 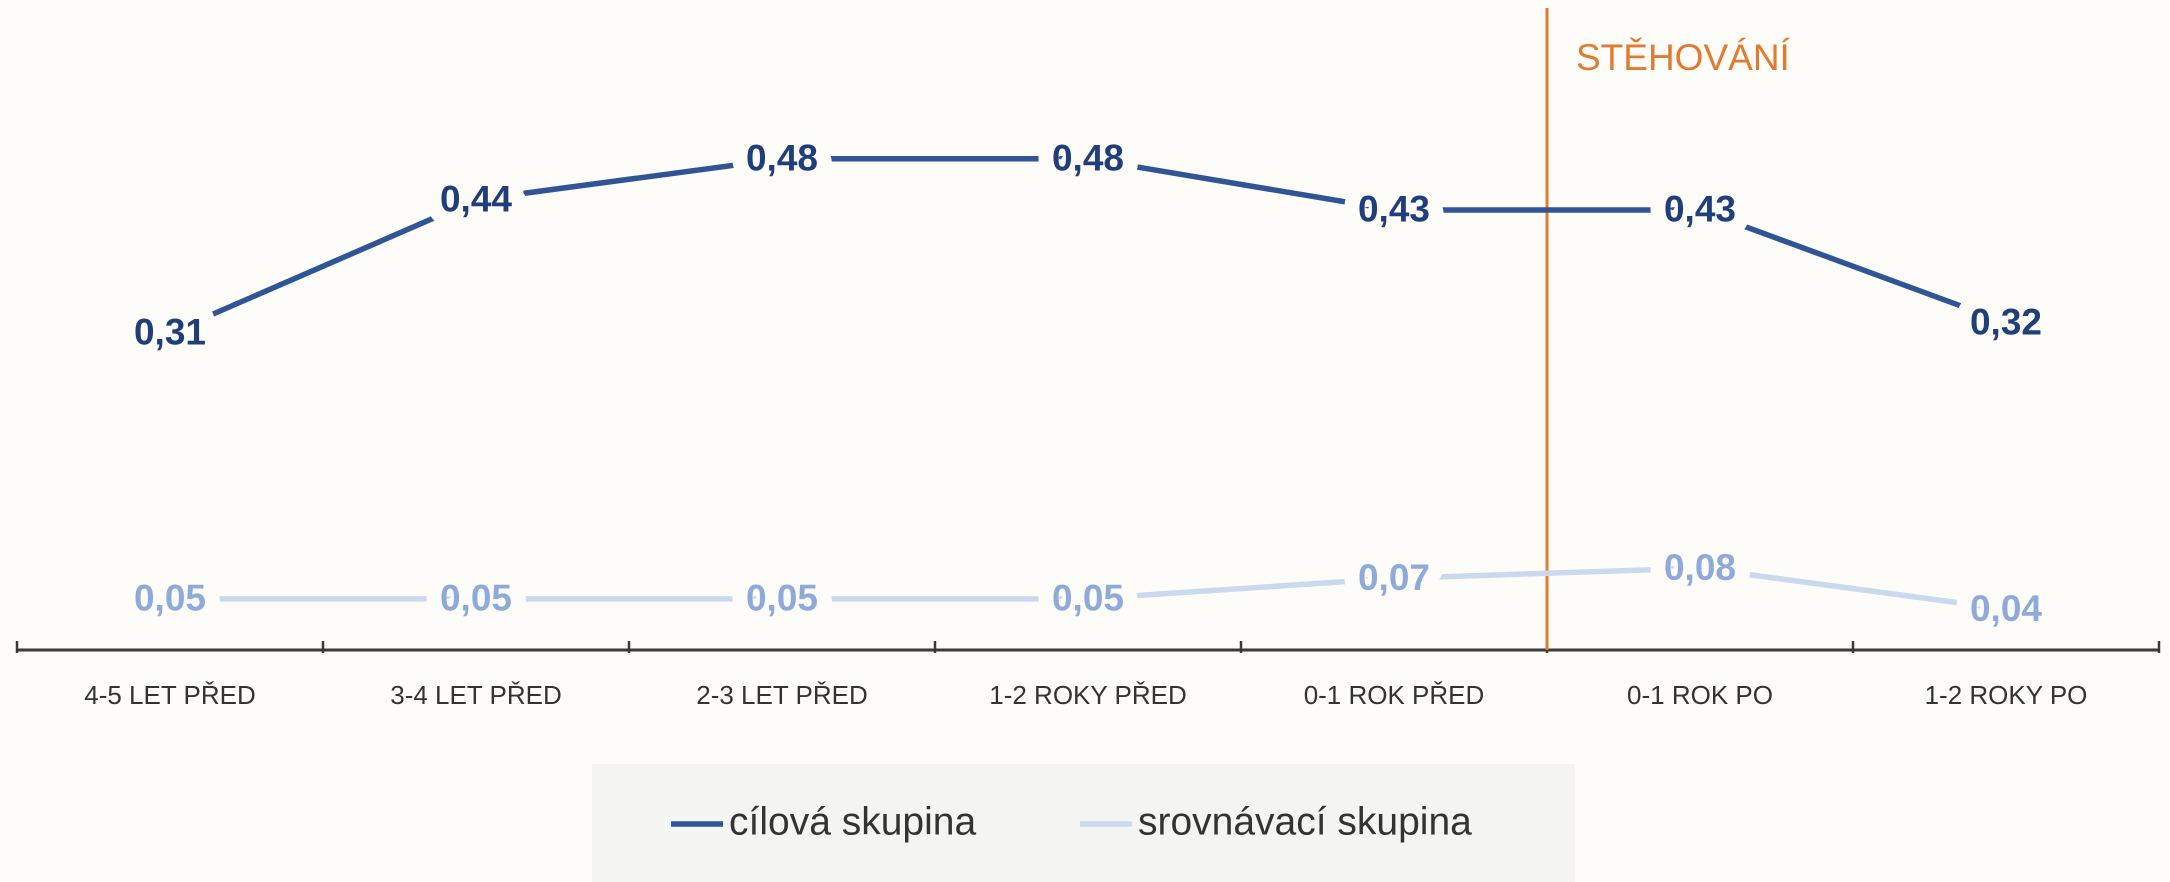 I want to click on data-label: 0,07, so click(x=1394, y=577).